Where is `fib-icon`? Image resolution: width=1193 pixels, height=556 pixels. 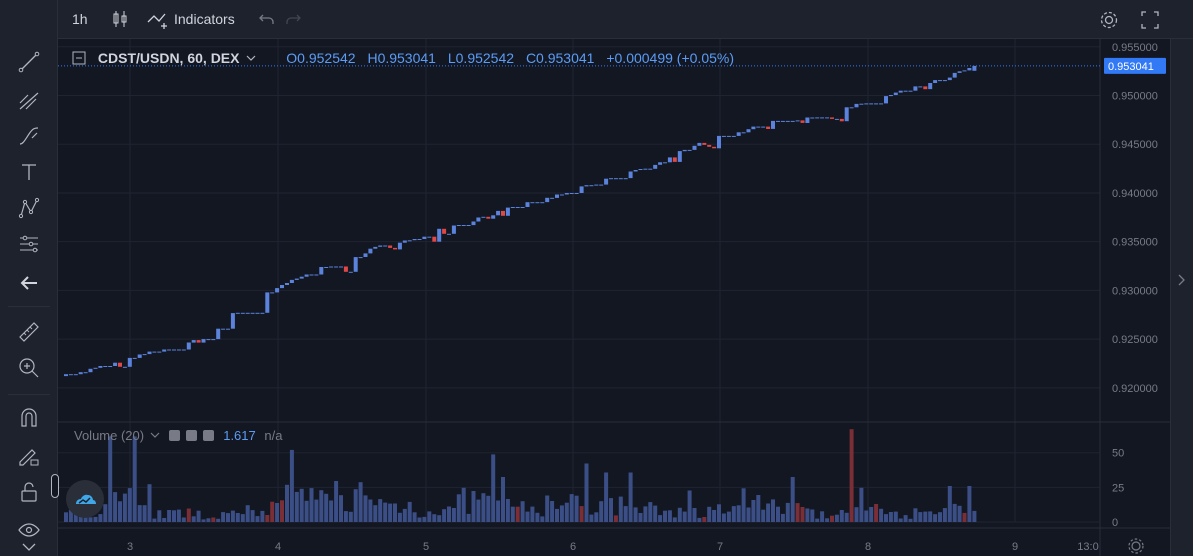 fib-icon is located at coordinates (29, 100).